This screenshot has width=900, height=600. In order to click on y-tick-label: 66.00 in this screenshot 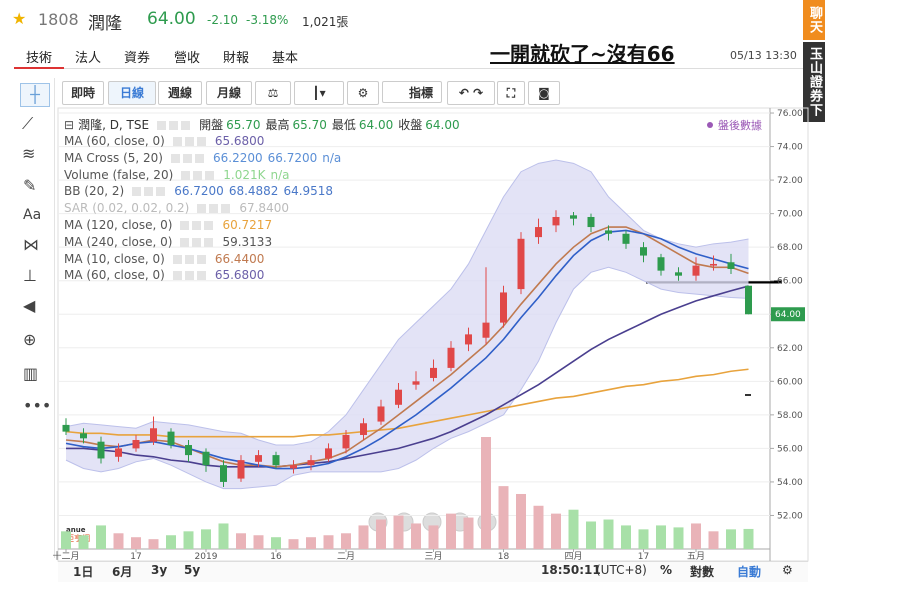, I will do `click(790, 282)`.